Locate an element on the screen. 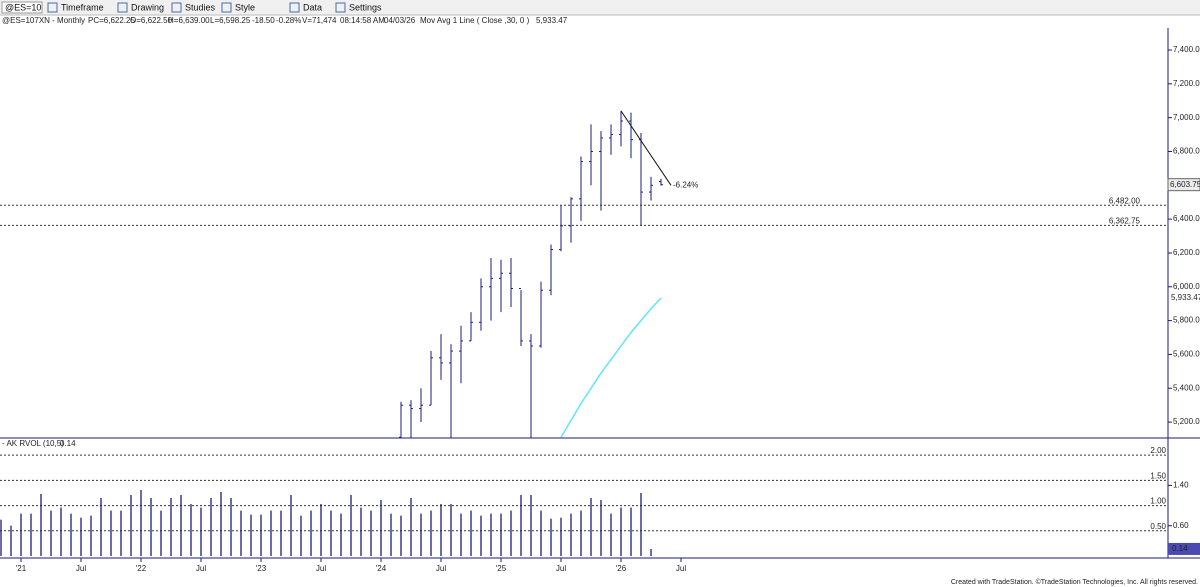 The width and height of the screenshot is (1200, 587). menu-item: Settings is located at coordinates (365, 7).